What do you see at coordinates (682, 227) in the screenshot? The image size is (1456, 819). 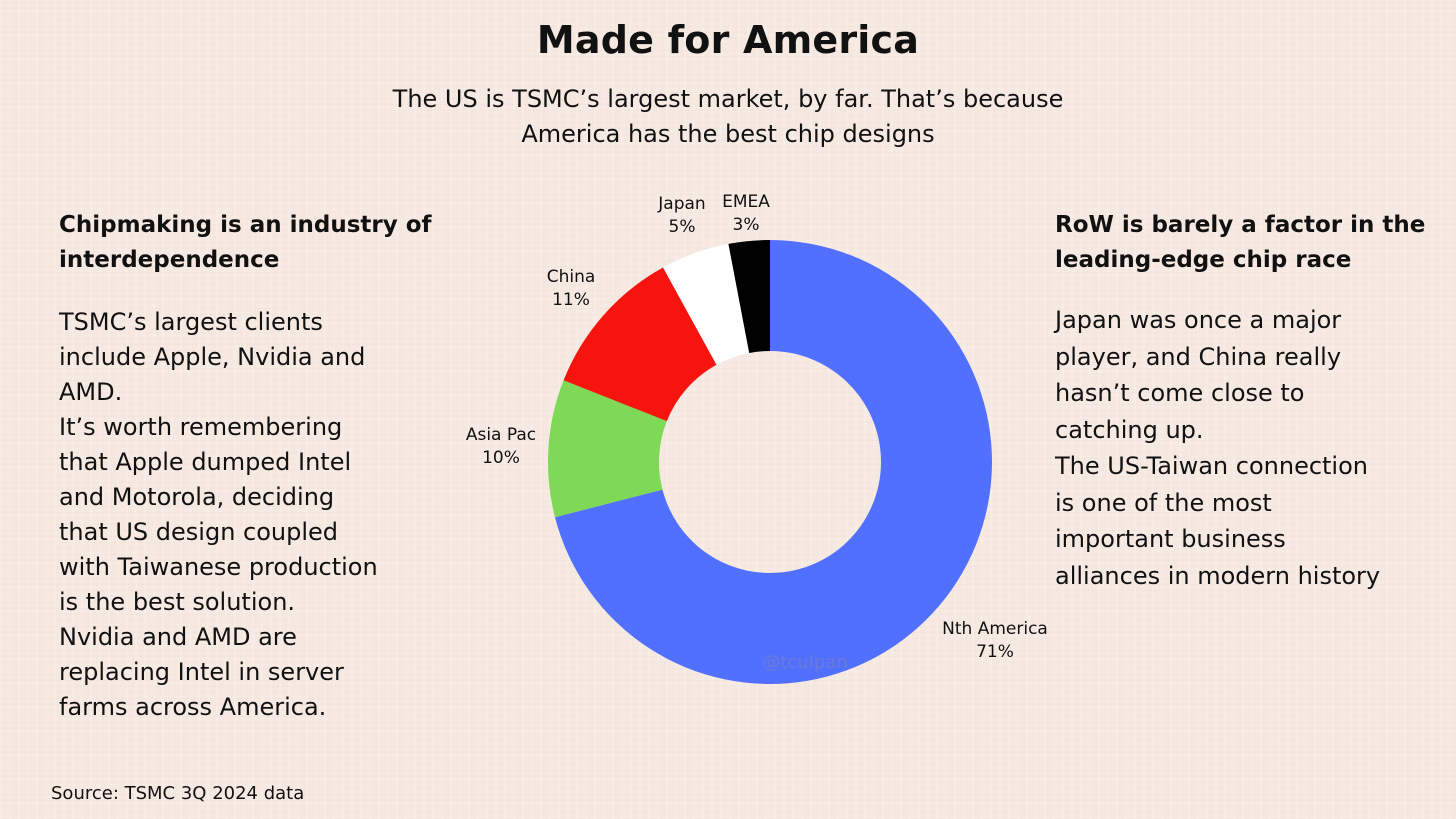 I see `slice-value-japan: 5%` at bounding box center [682, 227].